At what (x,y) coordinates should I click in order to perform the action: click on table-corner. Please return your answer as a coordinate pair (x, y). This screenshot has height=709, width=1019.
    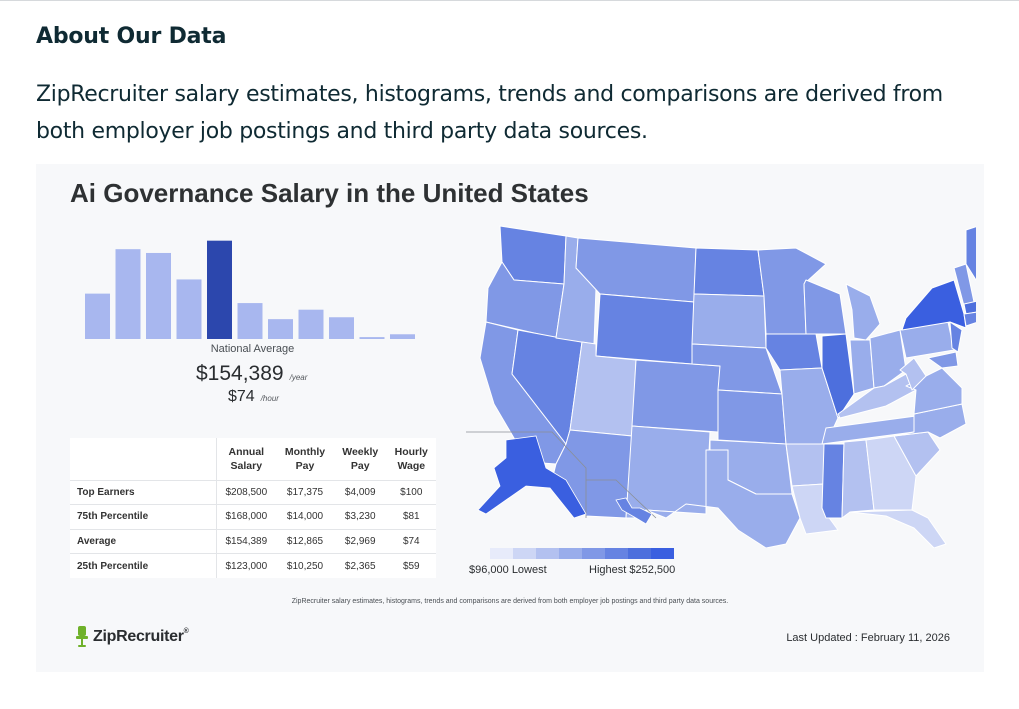
    Looking at the image, I should click on (143, 459).